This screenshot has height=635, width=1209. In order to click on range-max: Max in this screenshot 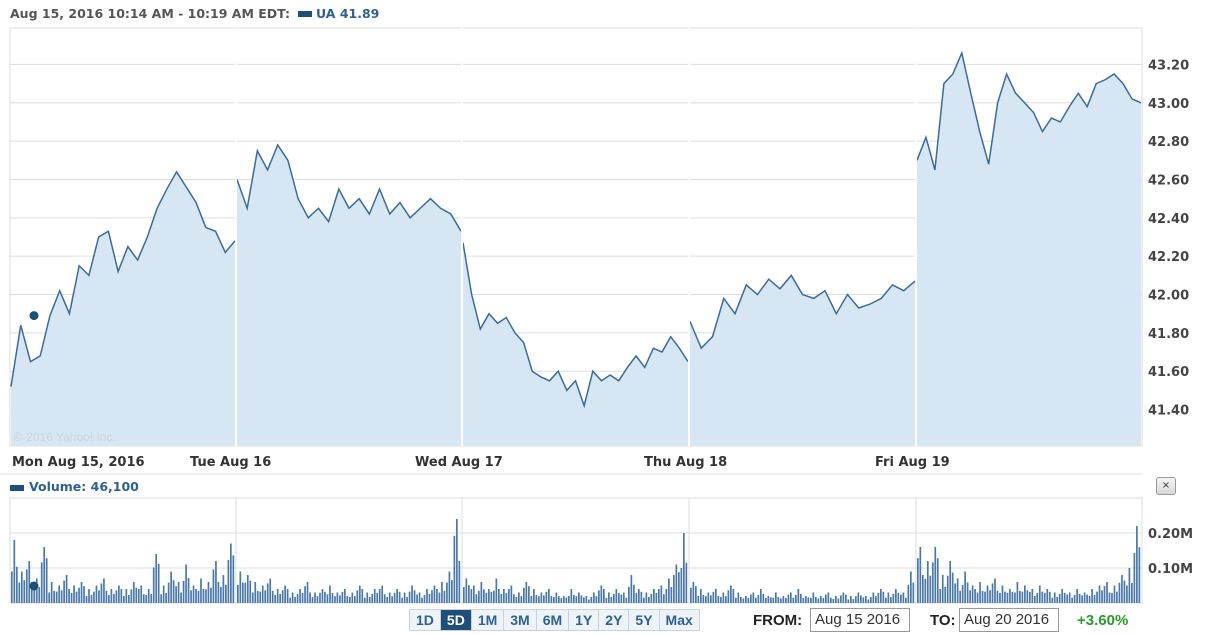, I will do `click(679, 620)`.